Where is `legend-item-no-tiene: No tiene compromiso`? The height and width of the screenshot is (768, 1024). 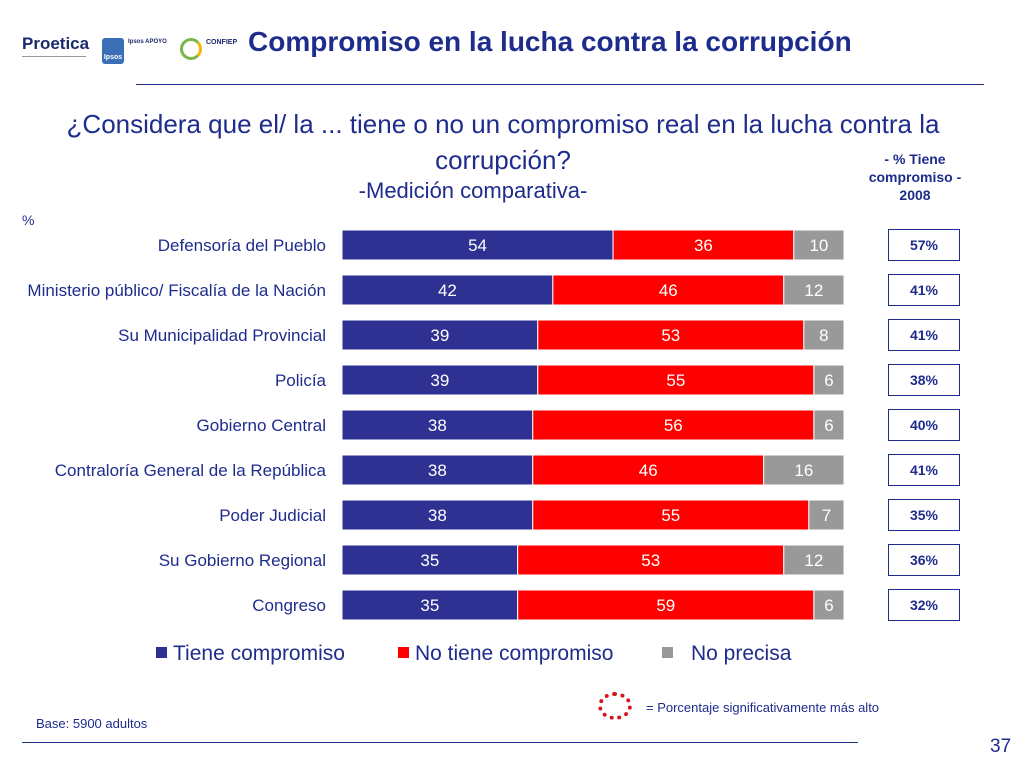 legend-item-no-tiene: No tiene compromiso is located at coordinates (505, 654).